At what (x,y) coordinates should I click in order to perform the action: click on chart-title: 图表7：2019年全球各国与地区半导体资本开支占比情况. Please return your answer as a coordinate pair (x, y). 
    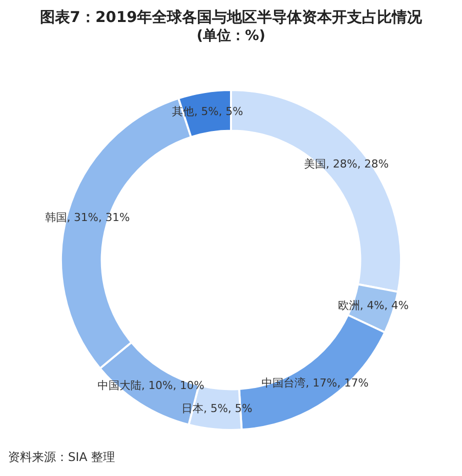
    Looking at the image, I should click on (231, 17).